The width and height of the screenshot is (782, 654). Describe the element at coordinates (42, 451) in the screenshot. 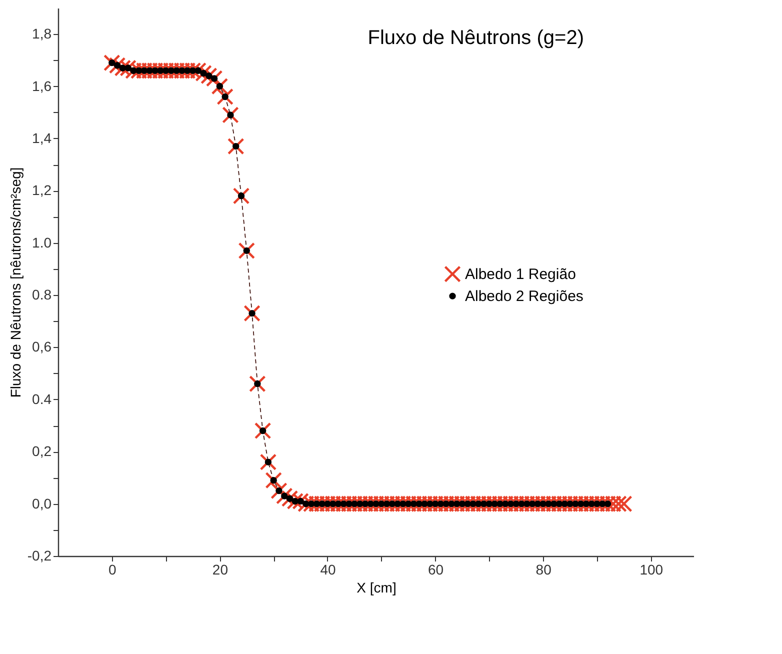

I see `y-tick-label: 0,2` at that location.